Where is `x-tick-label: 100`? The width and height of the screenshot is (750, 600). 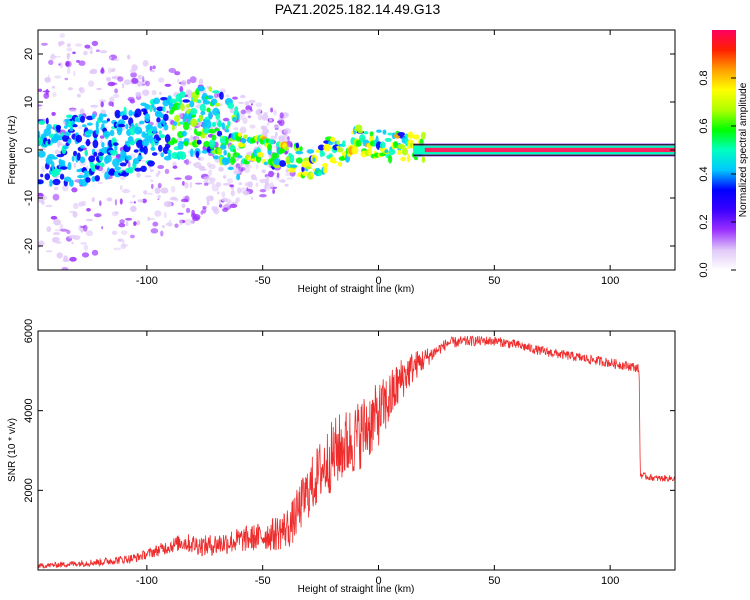
x-tick-label: 100 is located at coordinates (610, 281).